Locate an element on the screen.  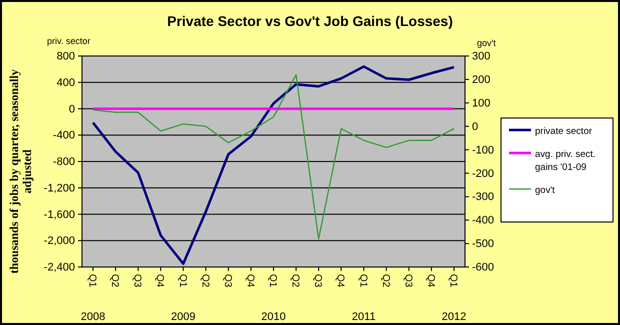
text: 2010 is located at coordinates (273, 317).